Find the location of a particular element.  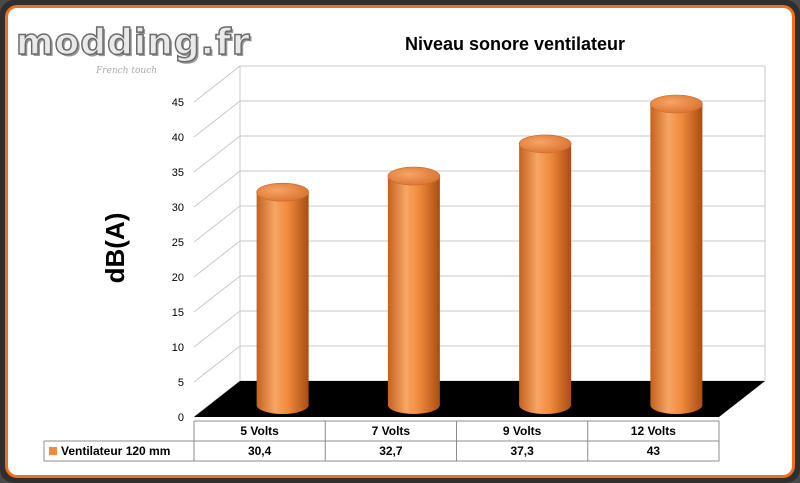

x-tick-label: 5 Volts is located at coordinates (259, 431).